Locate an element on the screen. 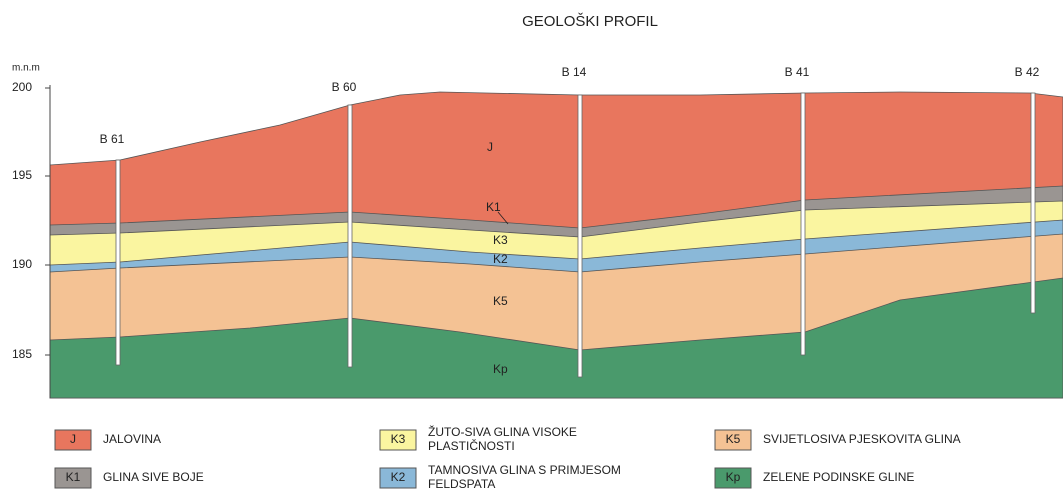 The image size is (1063, 497). y-tick-label: 195 is located at coordinates (22, 175).